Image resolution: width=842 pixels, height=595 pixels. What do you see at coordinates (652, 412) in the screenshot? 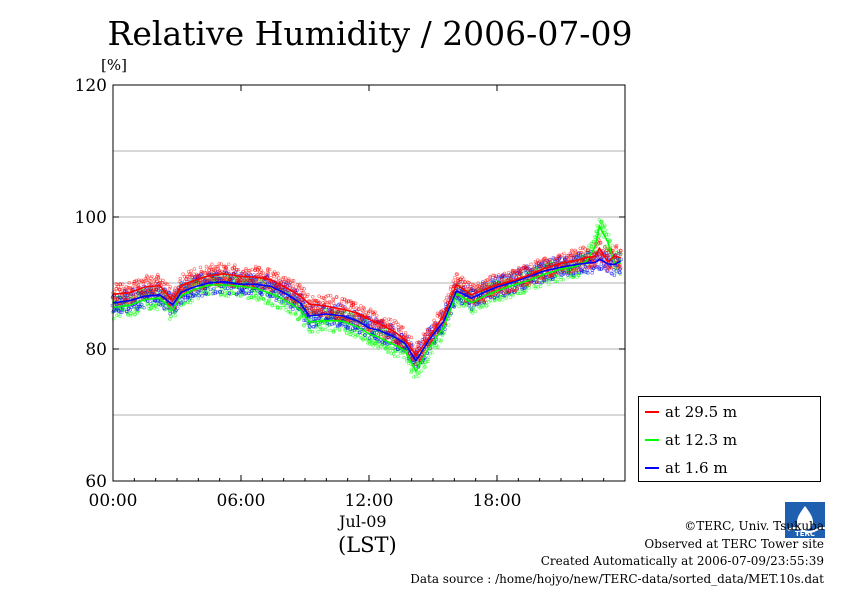
I see `legend-swatch-red` at bounding box center [652, 412].